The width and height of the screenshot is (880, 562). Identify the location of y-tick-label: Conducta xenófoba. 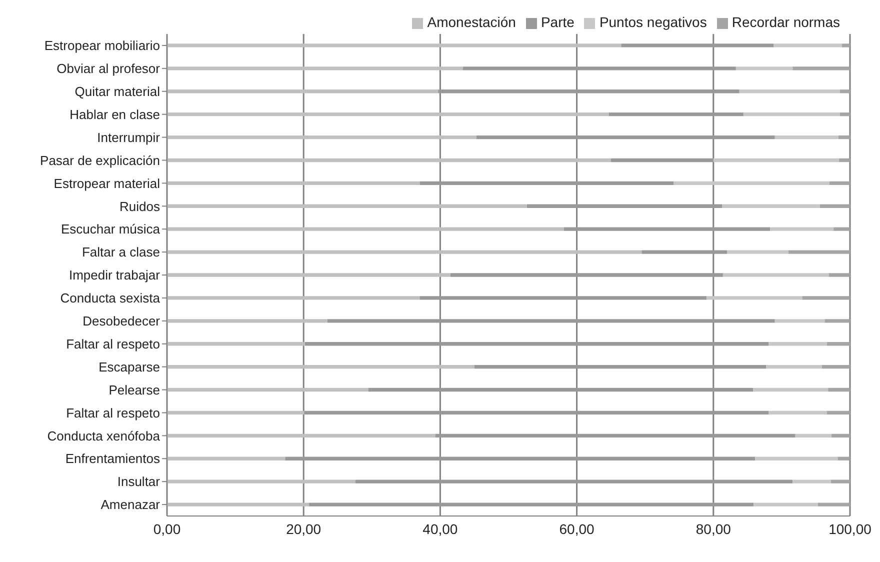
(104, 436).